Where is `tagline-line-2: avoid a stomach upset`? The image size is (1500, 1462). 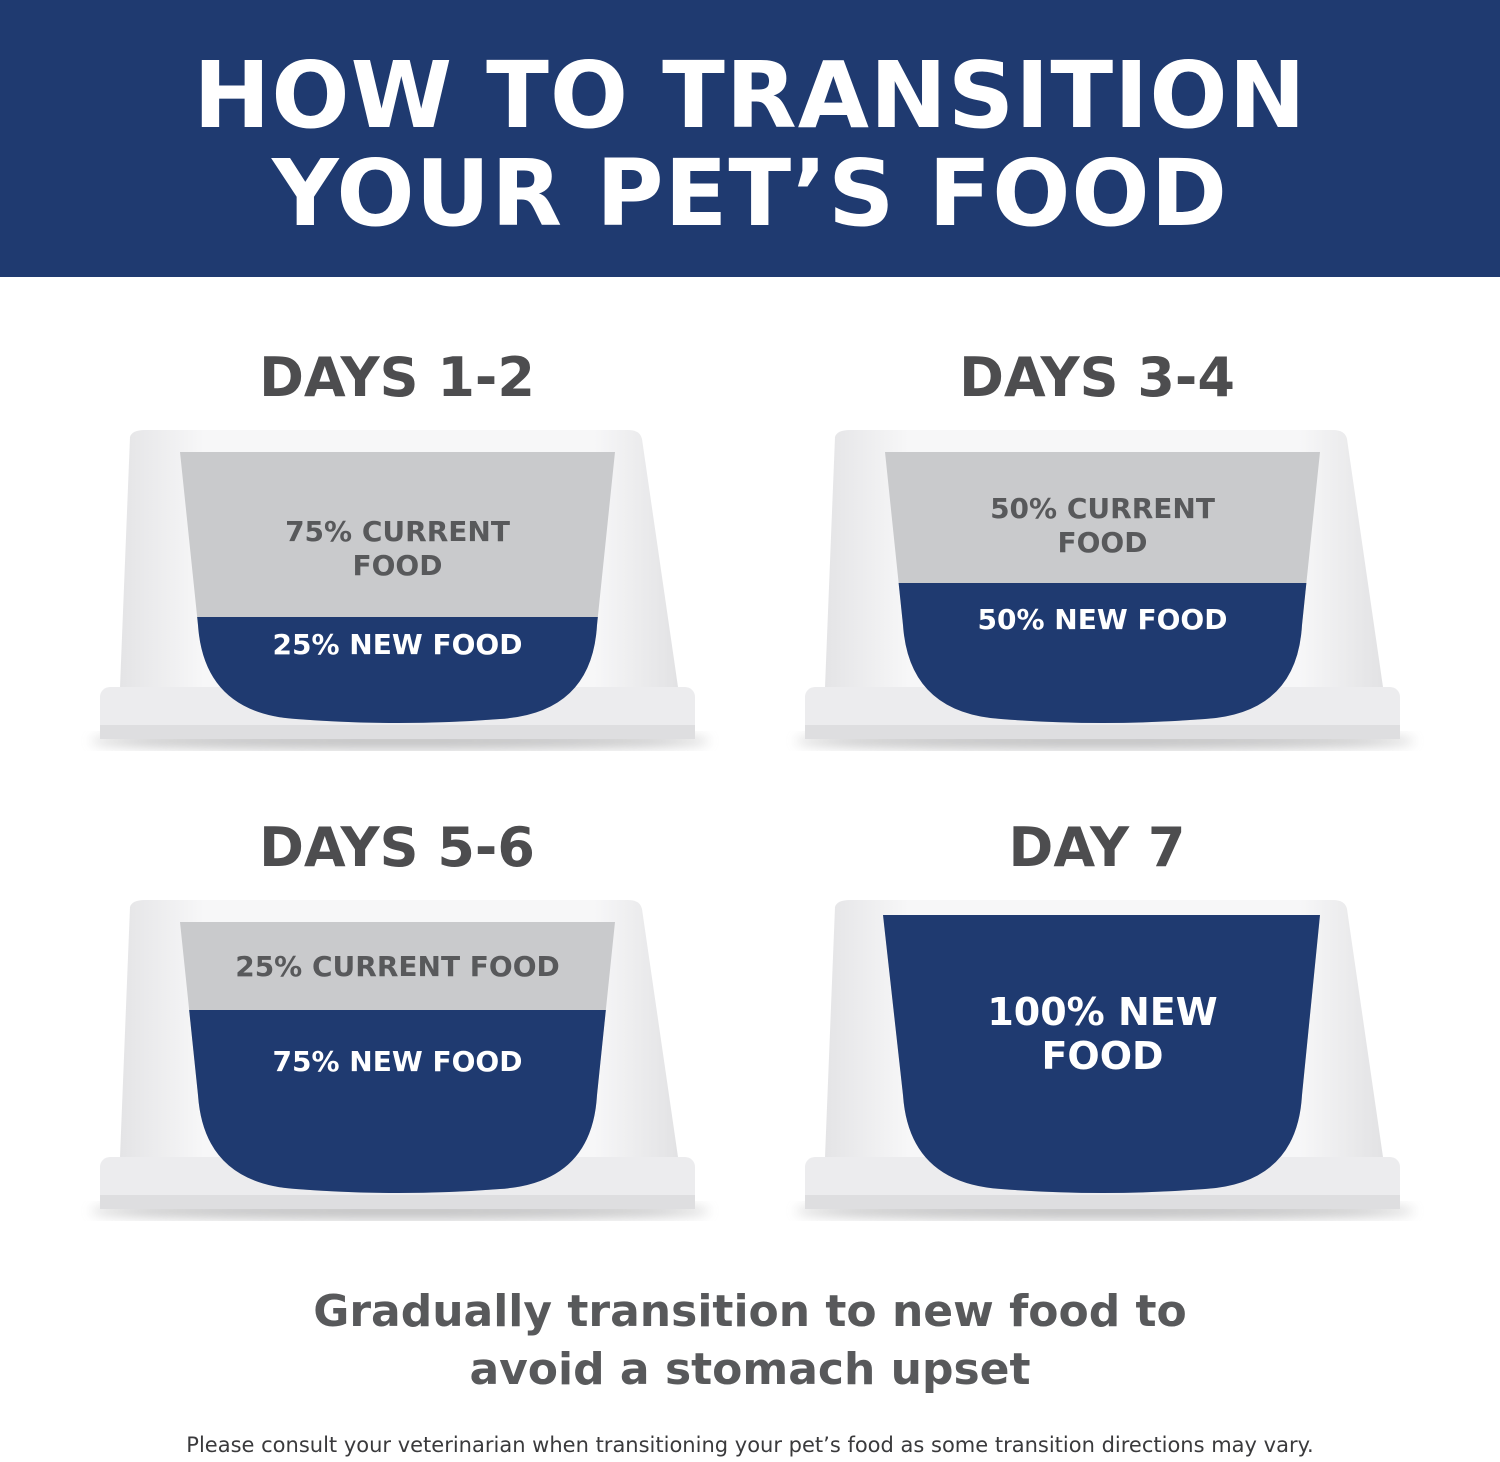 tagline-line-2: avoid a stomach upset is located at coordinates (750, 1369).